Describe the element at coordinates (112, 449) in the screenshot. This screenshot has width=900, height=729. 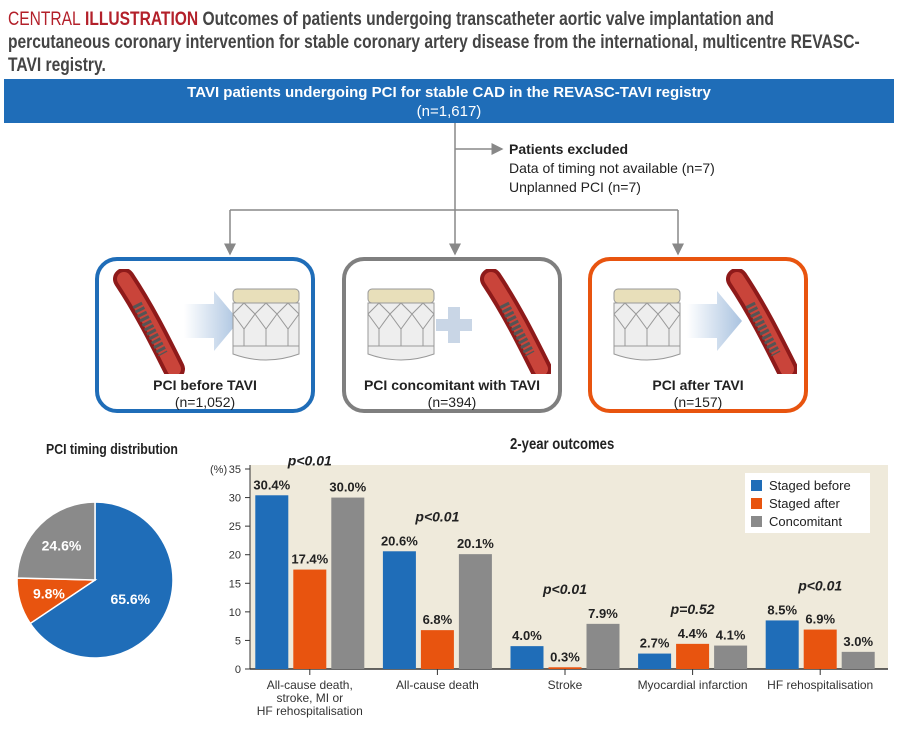
I see `pie-title: PCI timing distribution` at that location.